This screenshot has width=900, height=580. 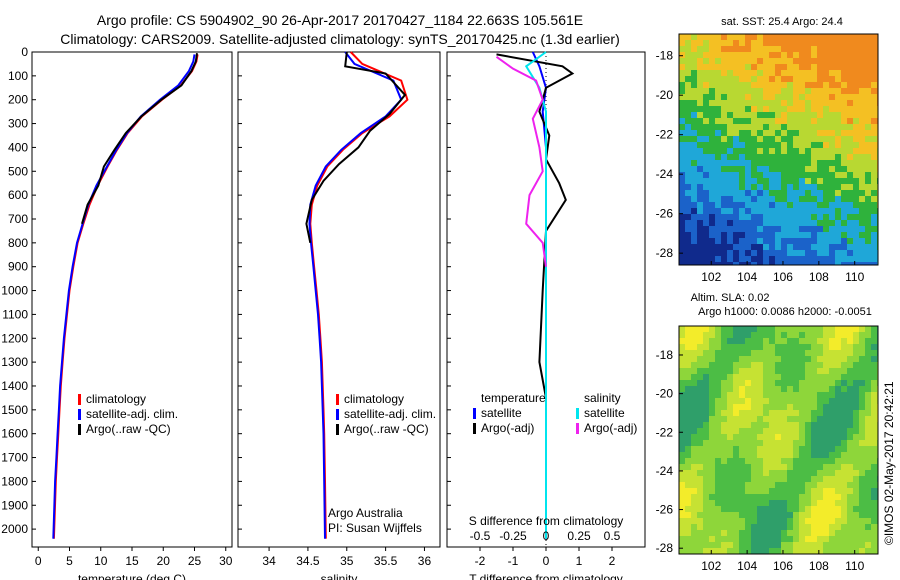 I want to click on x-tick-label: 0, so click(x=38, y=561).